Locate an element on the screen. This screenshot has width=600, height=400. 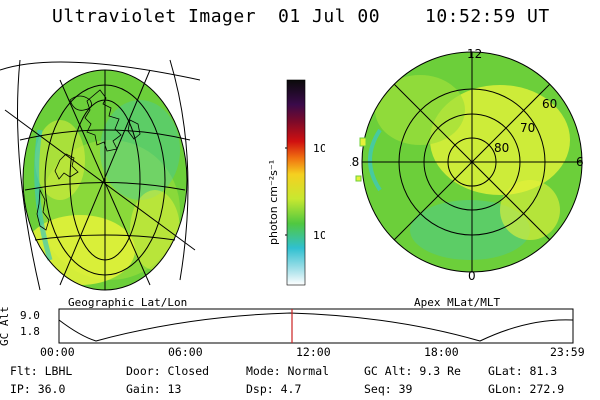
info-mode: Mode: Normal is located at coordinates (288, 371).